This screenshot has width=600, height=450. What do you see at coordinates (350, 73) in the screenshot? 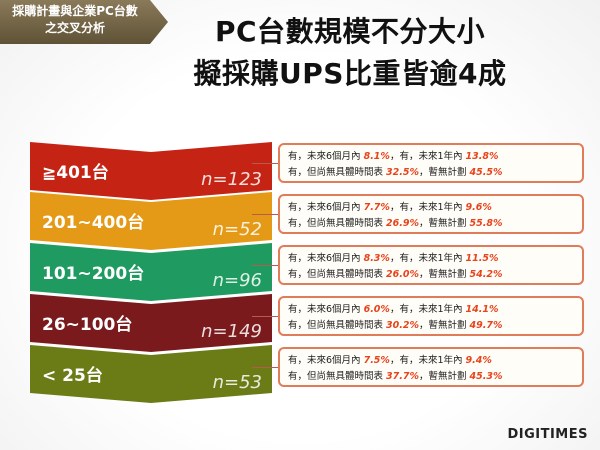
I see `page-title-line2: 擬採購UPS比重皆逾4成` at bounding box center [350, 73].